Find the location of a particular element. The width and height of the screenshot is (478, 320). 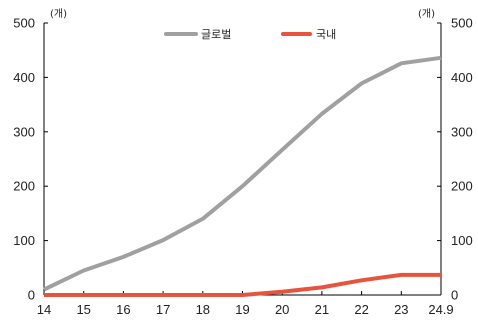

right-axis-unit: (개) is located at coordinates (426, 14).